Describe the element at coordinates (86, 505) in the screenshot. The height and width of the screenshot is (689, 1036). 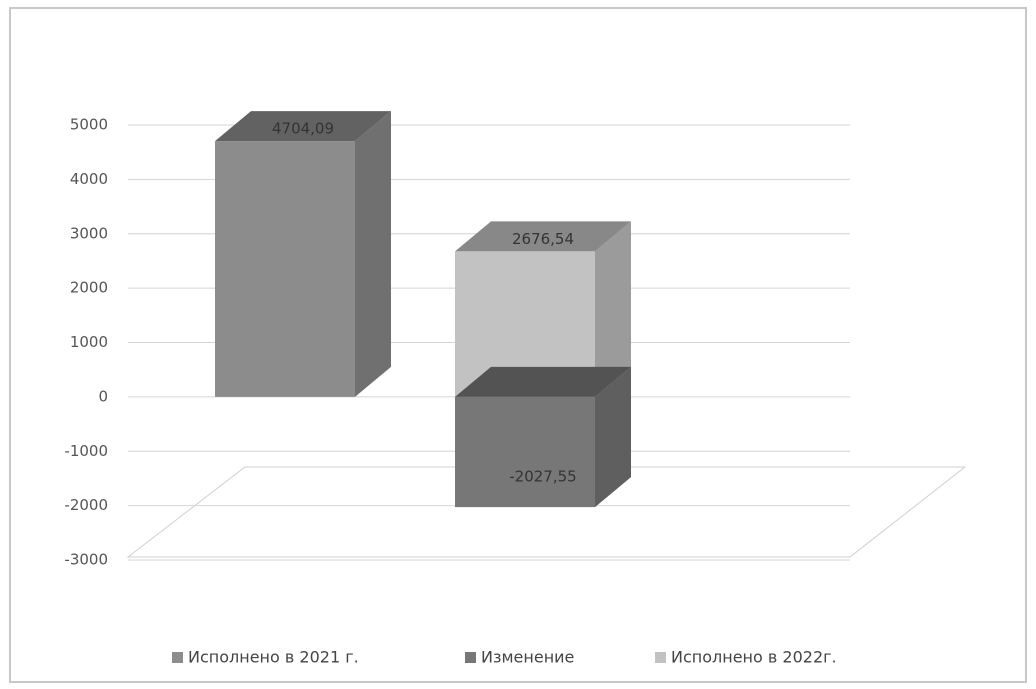
I see `y-tick-label: -2000` at that location.